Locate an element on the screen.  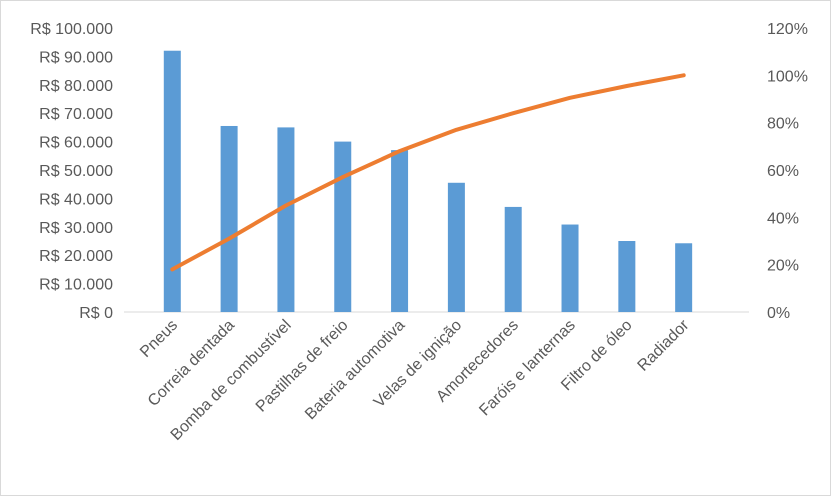
y-left-tick-label: R$ 90.000 is located at coordinates (76, 57).